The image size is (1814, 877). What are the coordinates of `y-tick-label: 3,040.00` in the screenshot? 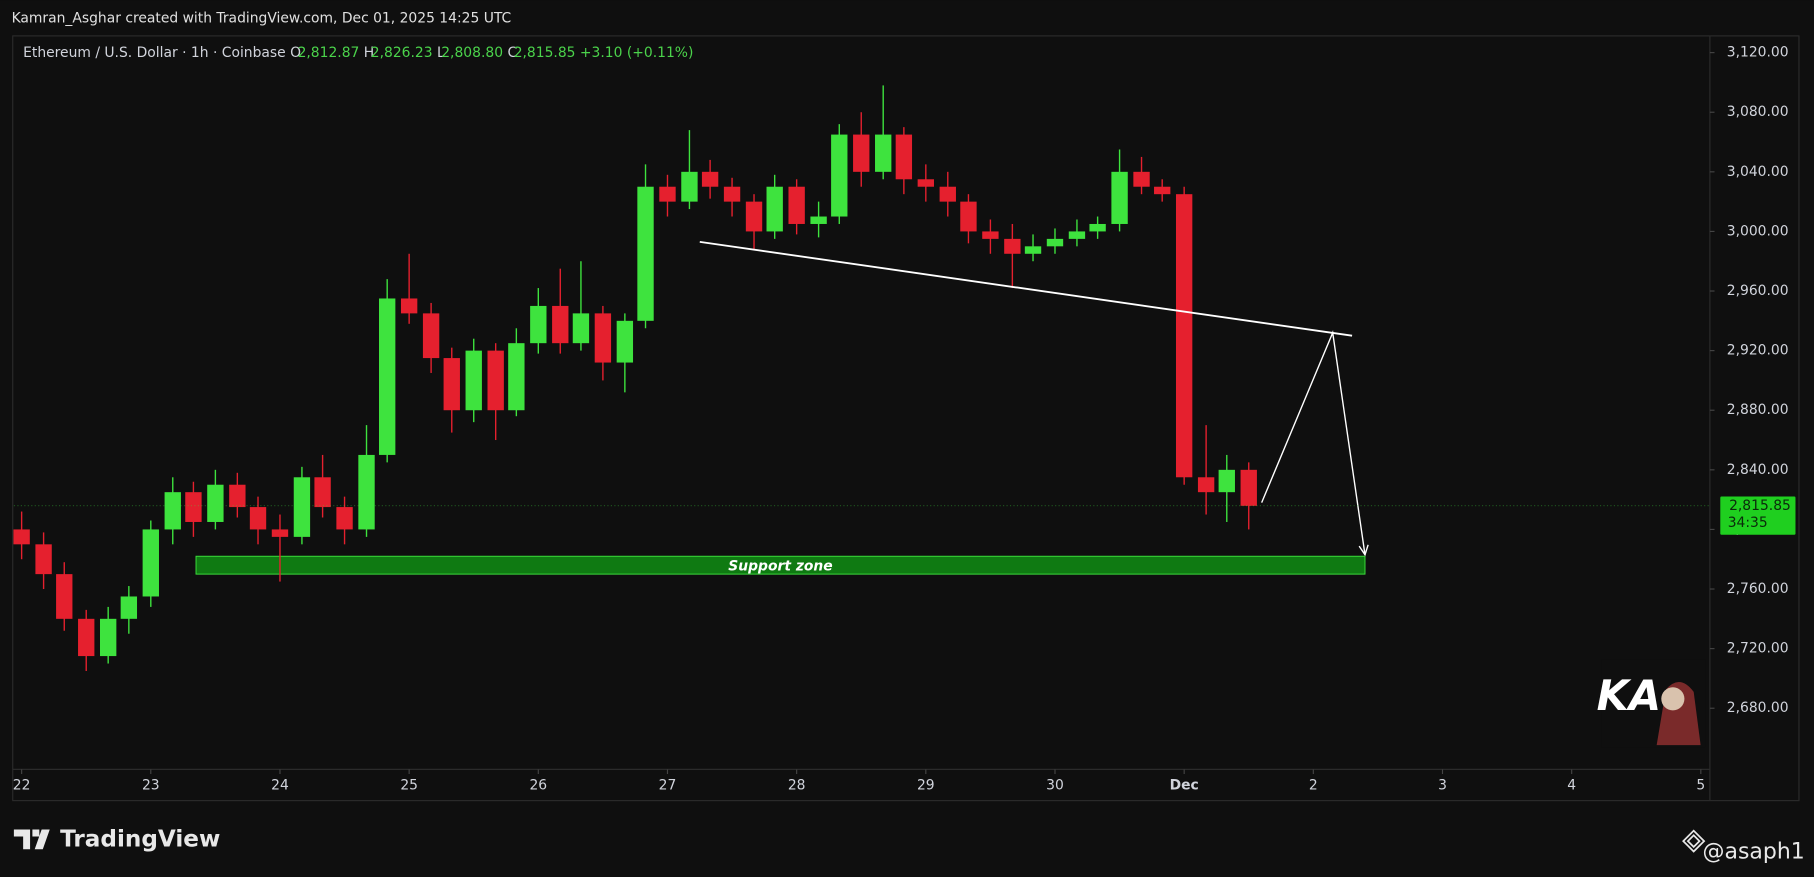 It's located at (1758, 172).